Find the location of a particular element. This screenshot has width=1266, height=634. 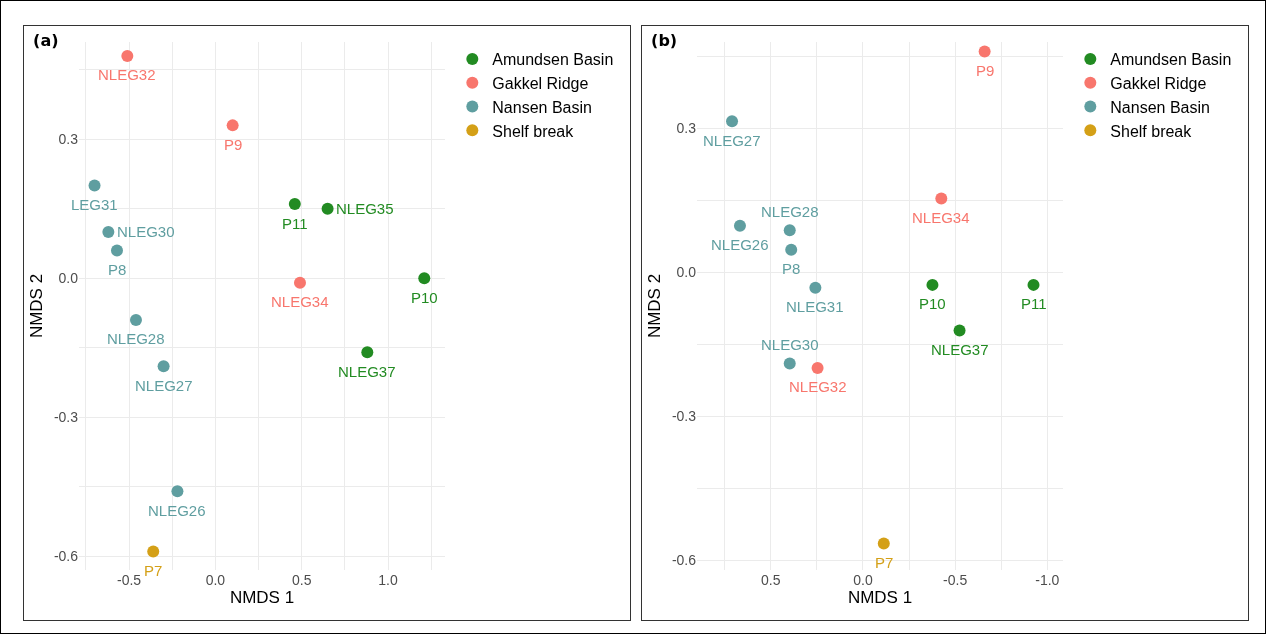

chart-title: (a) is located at coordinates (46, 41).